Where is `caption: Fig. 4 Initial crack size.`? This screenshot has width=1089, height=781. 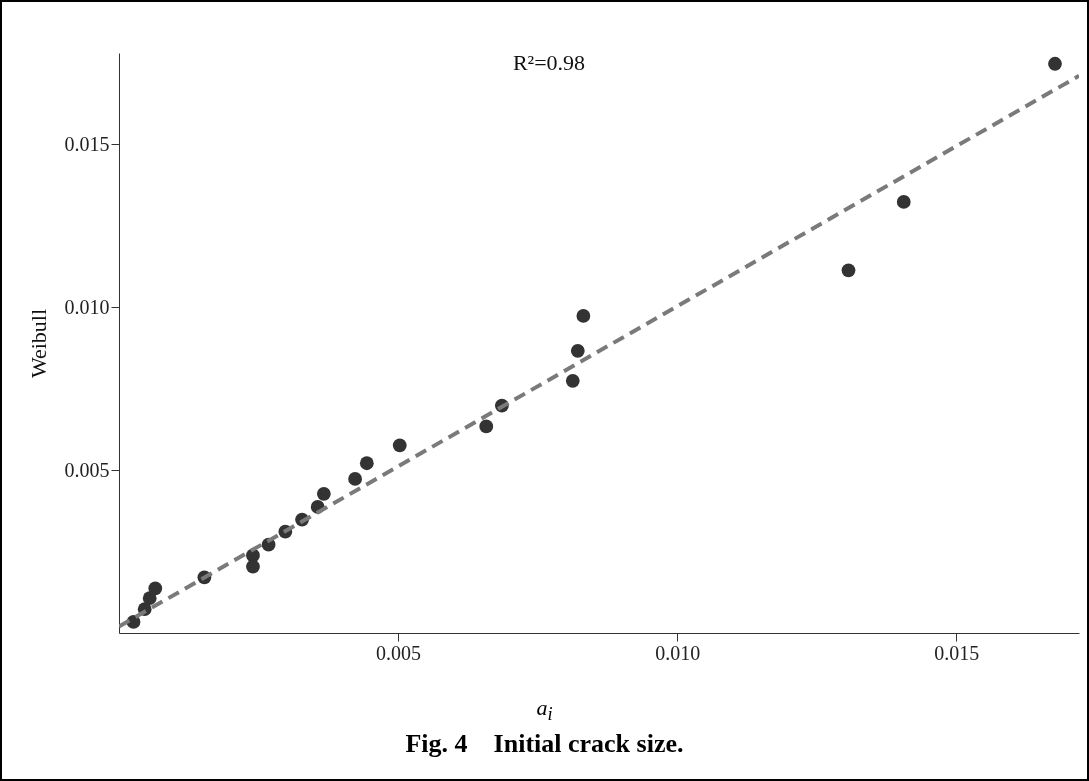 caption: Fig. 4 Initial crack size. is located at coordinates (544, 744).